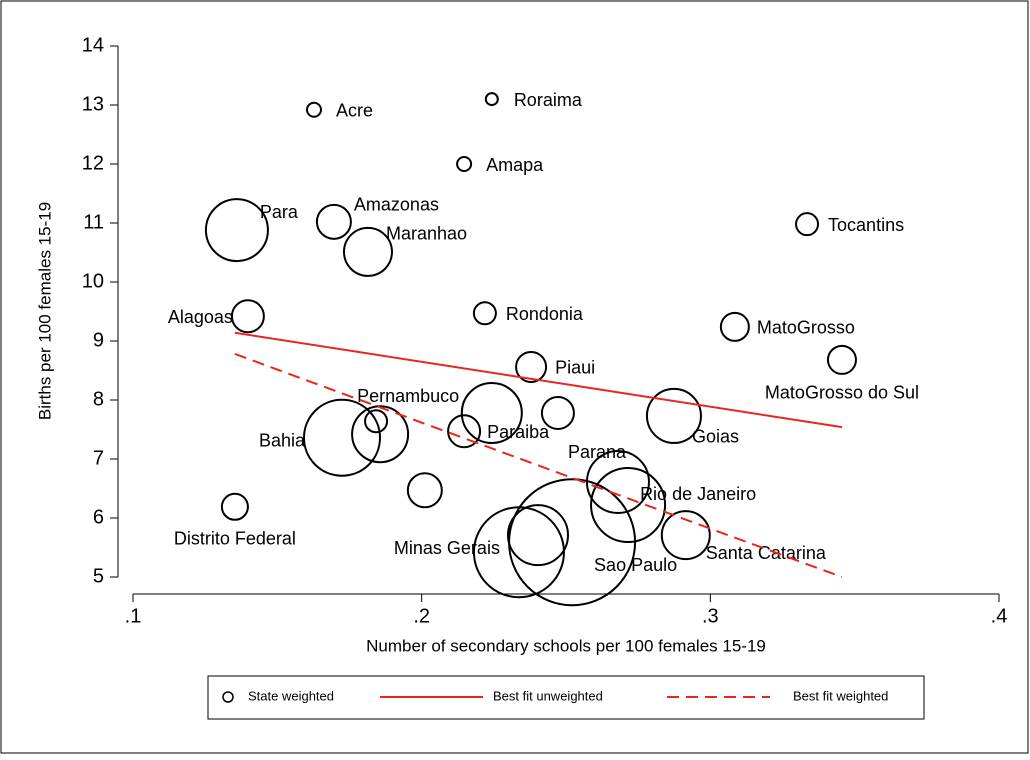  Describe the element at coordinates (548, 695) in the screenshot. I see `legend-label: Best fit unweighted` at that location.